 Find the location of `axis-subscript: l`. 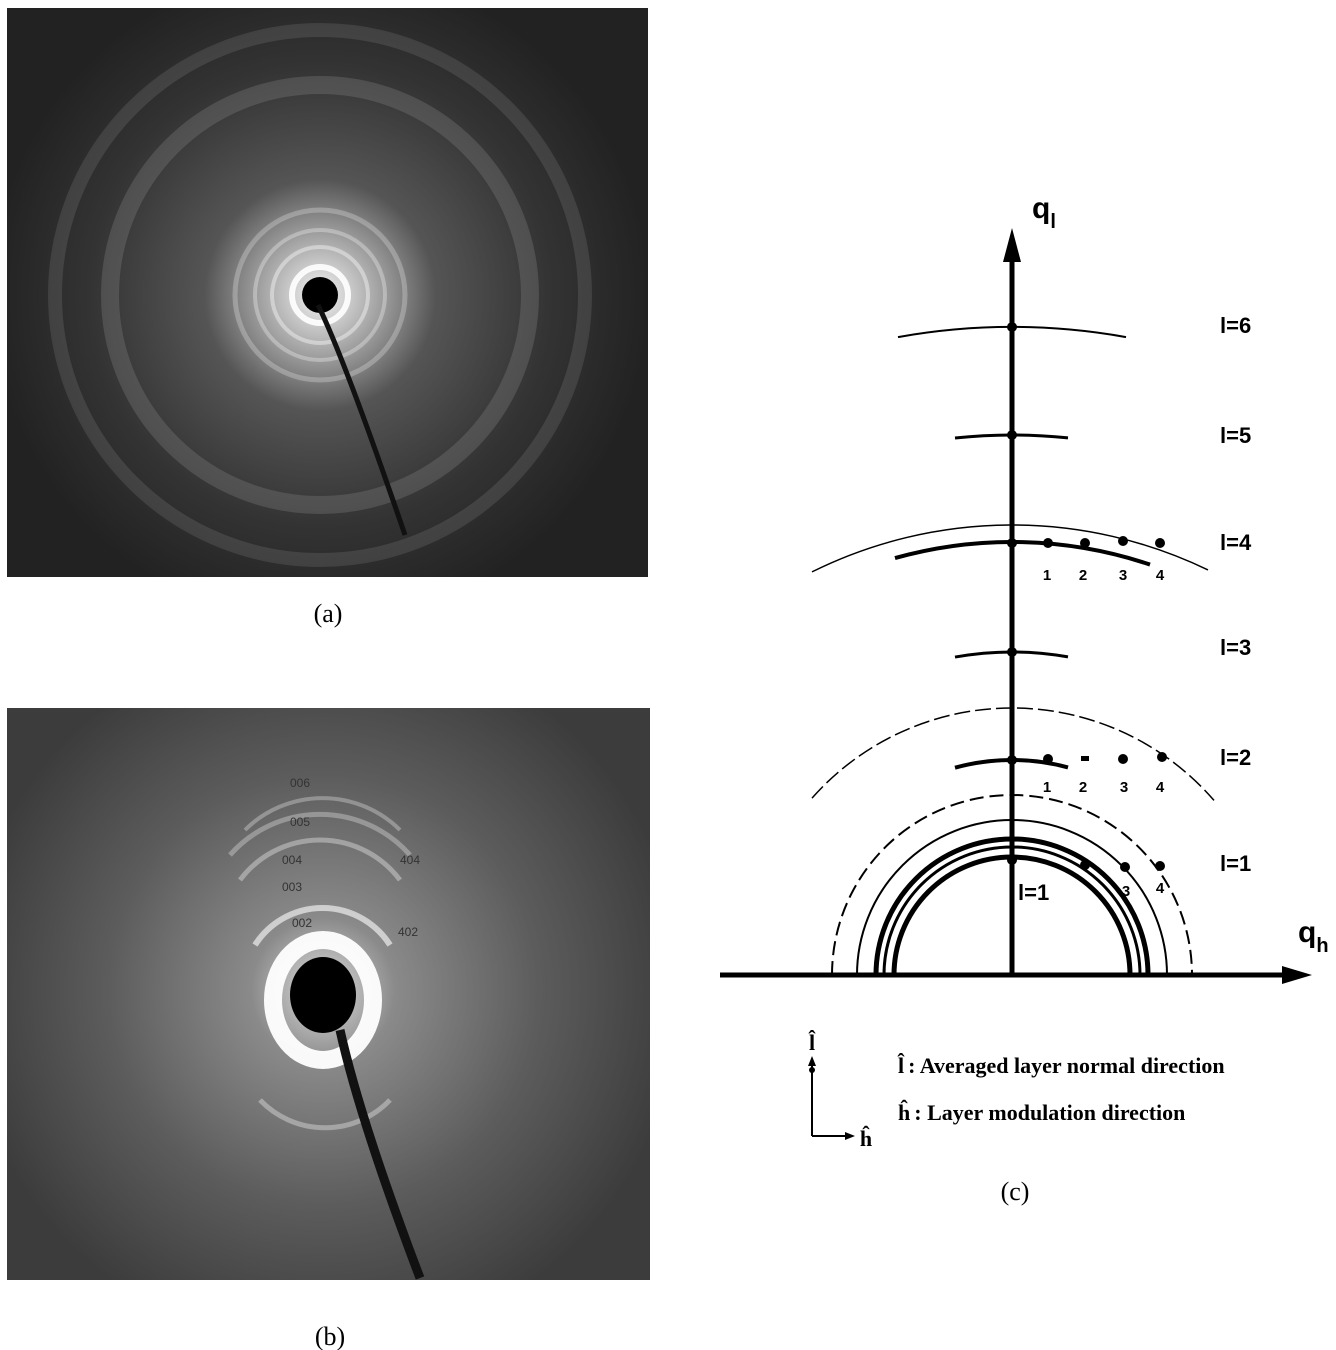

axis-subscript: l is located at coordinates (1053, 222).